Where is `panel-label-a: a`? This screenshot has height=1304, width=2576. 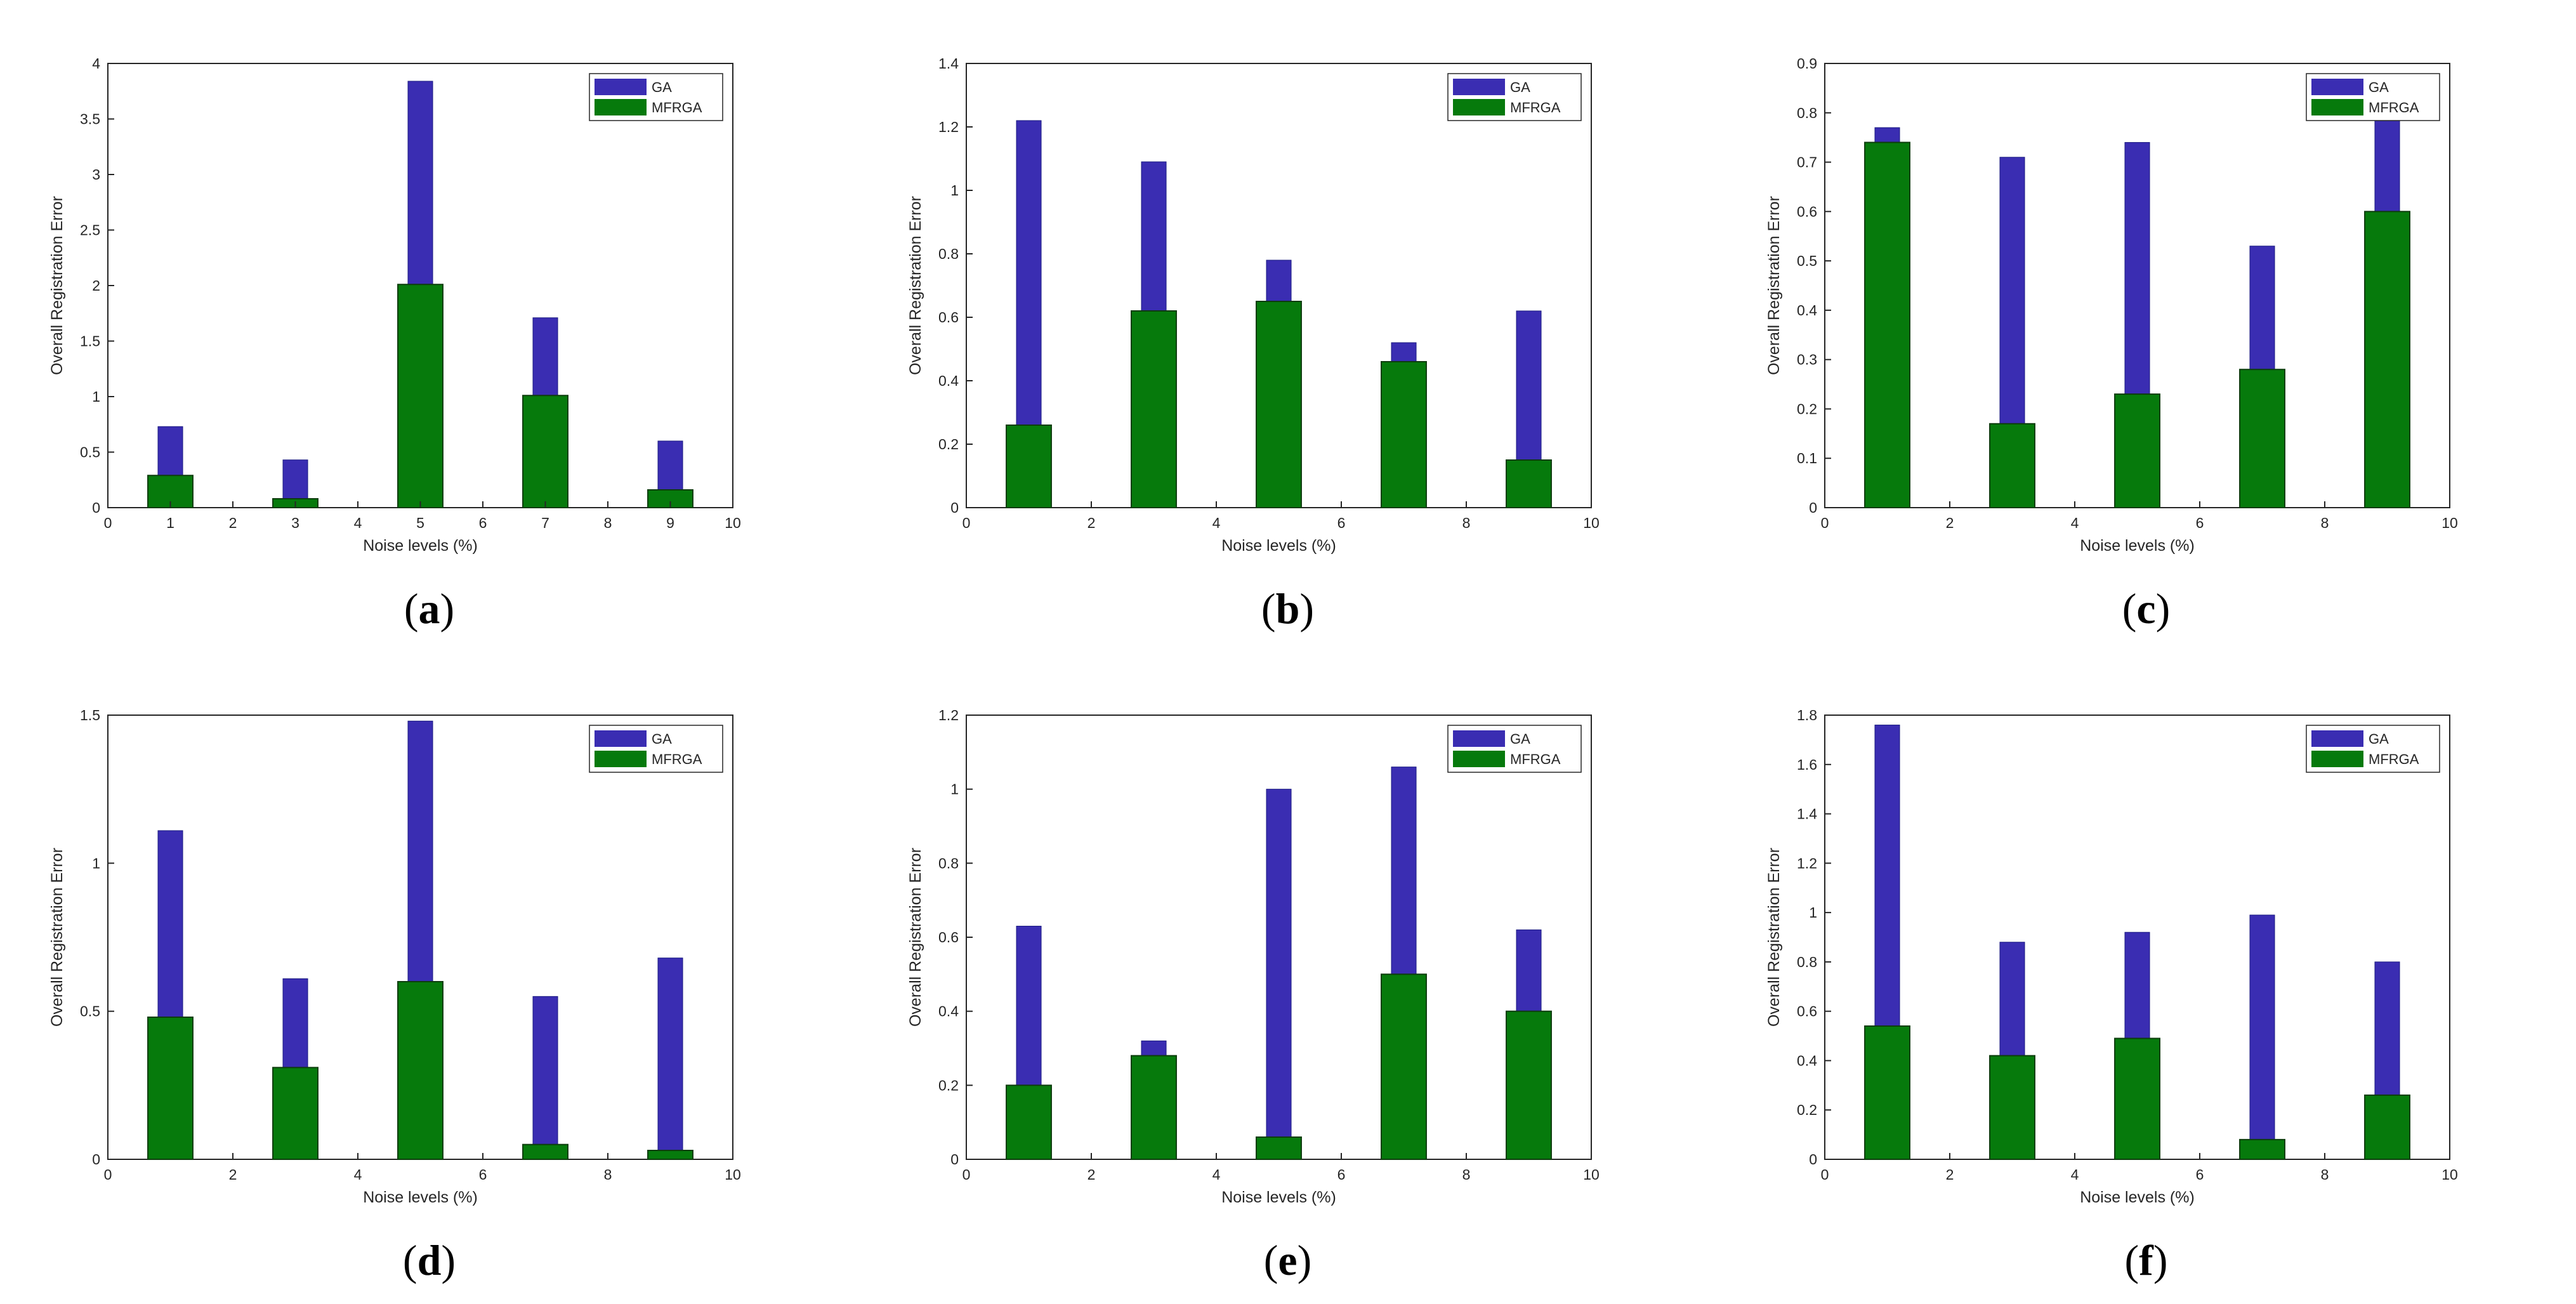
panel-label-a: a is located at coordinates (429, 608).